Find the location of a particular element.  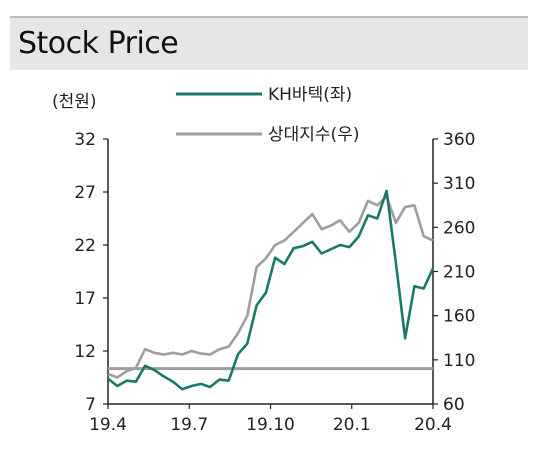

x-tick-label: 20.1 is located at coordinates (352, 425).